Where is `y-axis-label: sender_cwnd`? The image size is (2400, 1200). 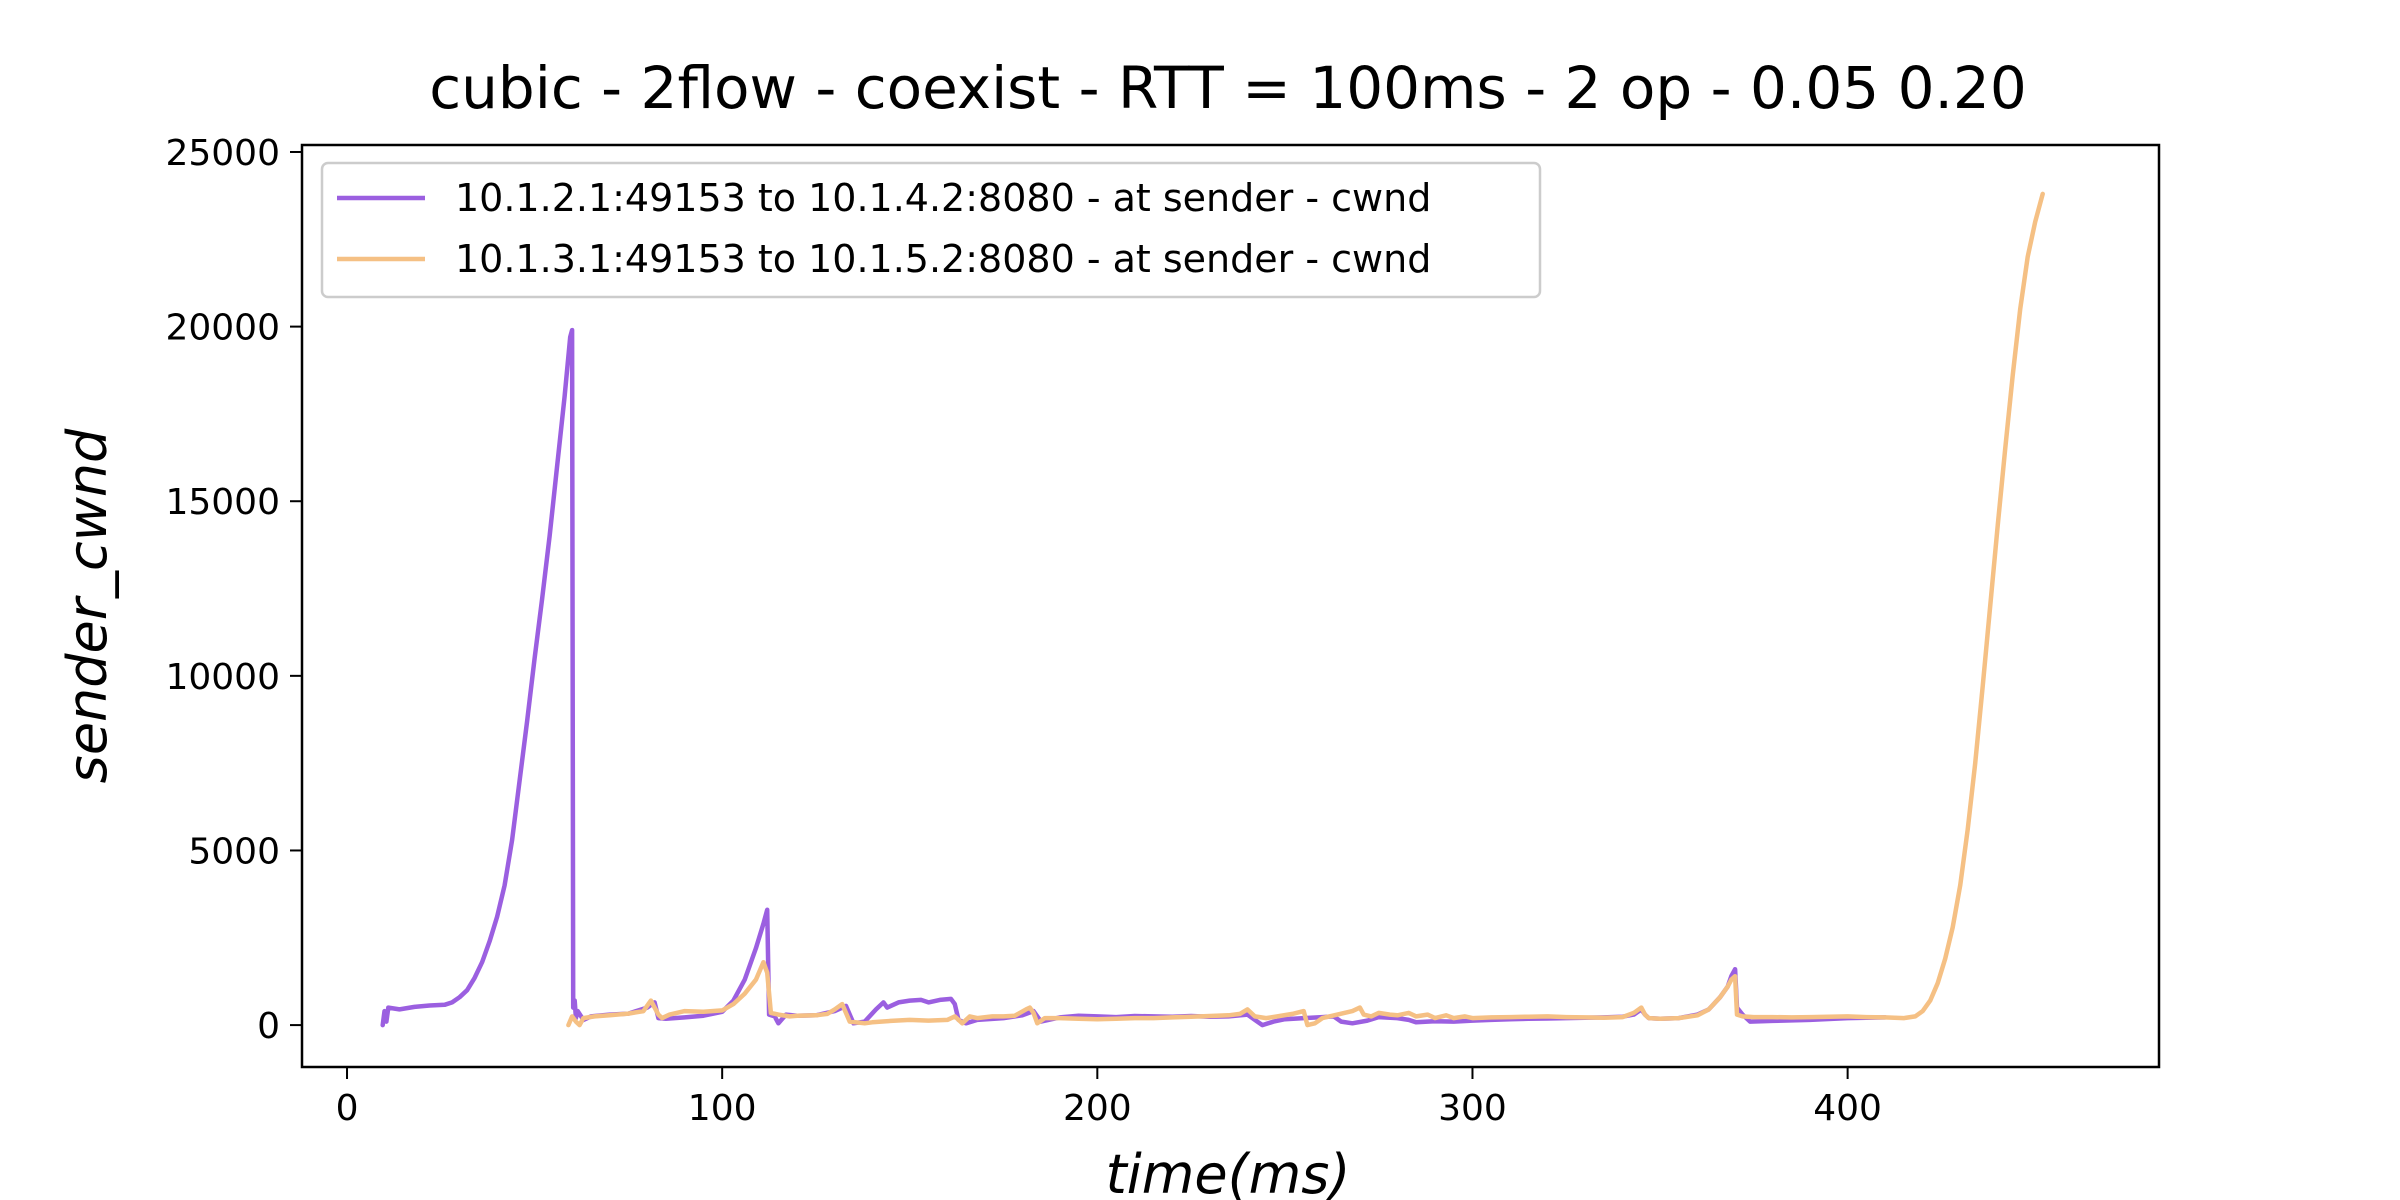
y-axis-label: sender_cwnd is located at coordinates (87, 605).